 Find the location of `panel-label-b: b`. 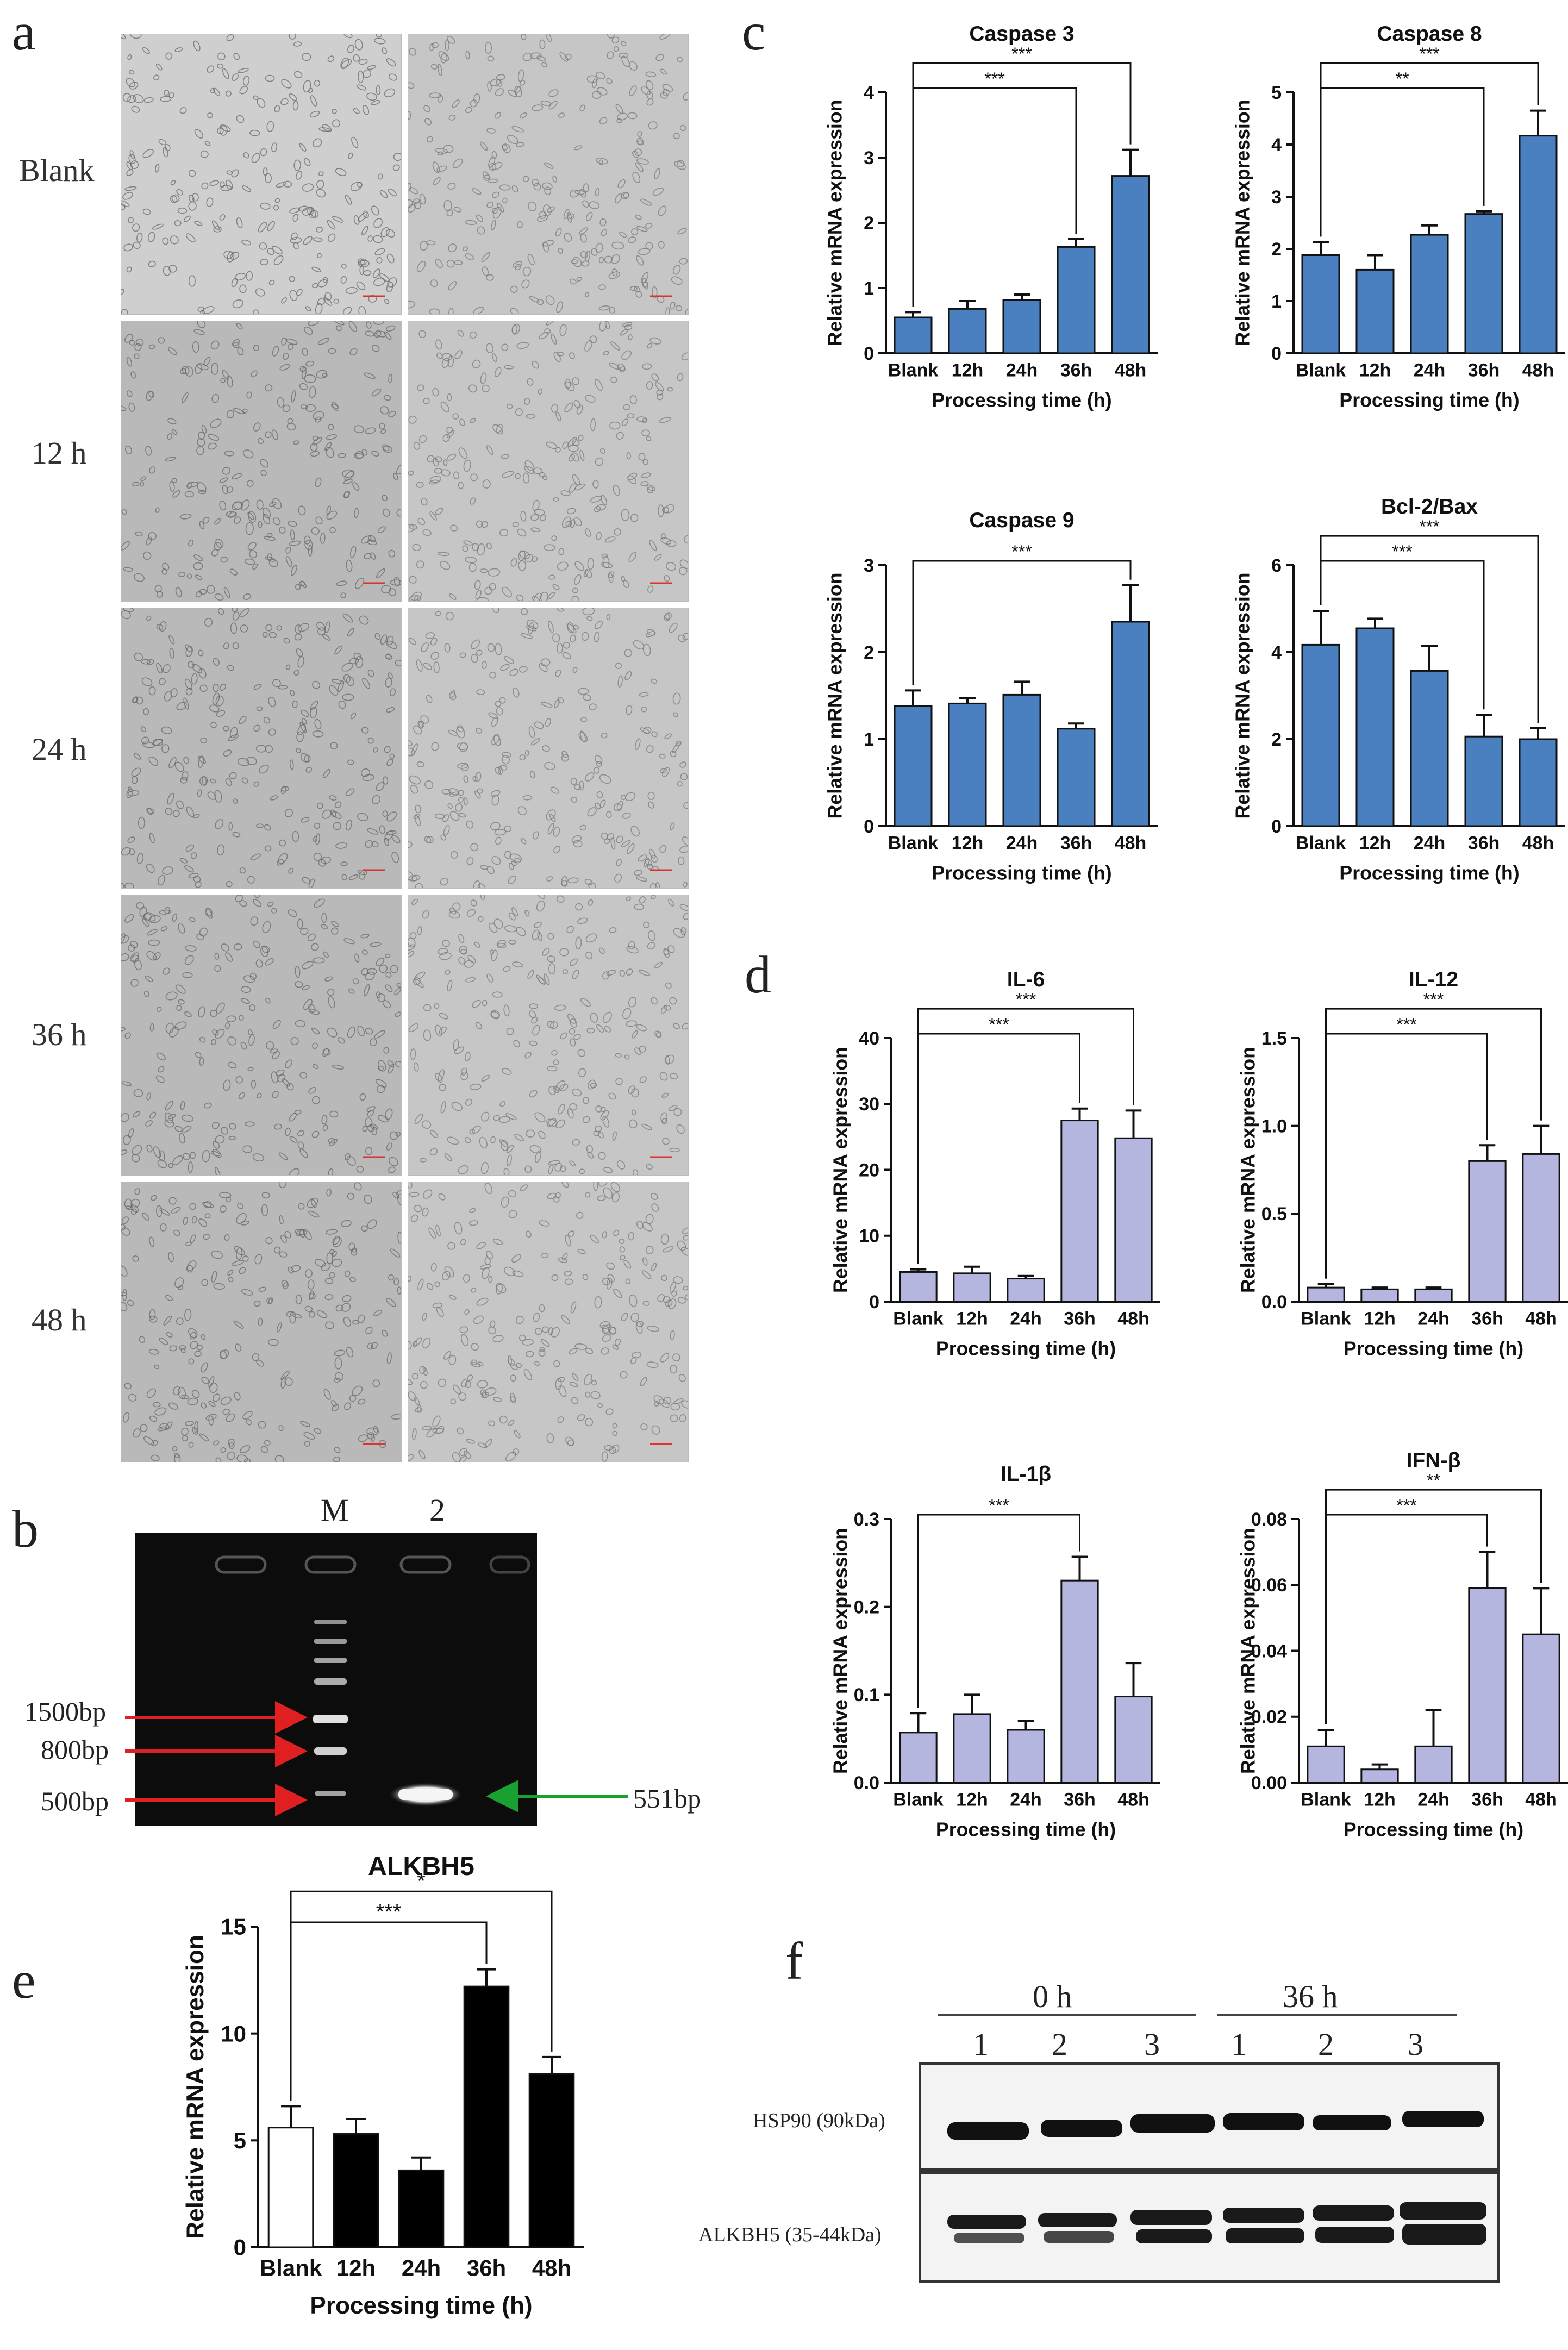

panel-label-b: b is located at coordinates (25, 1529).